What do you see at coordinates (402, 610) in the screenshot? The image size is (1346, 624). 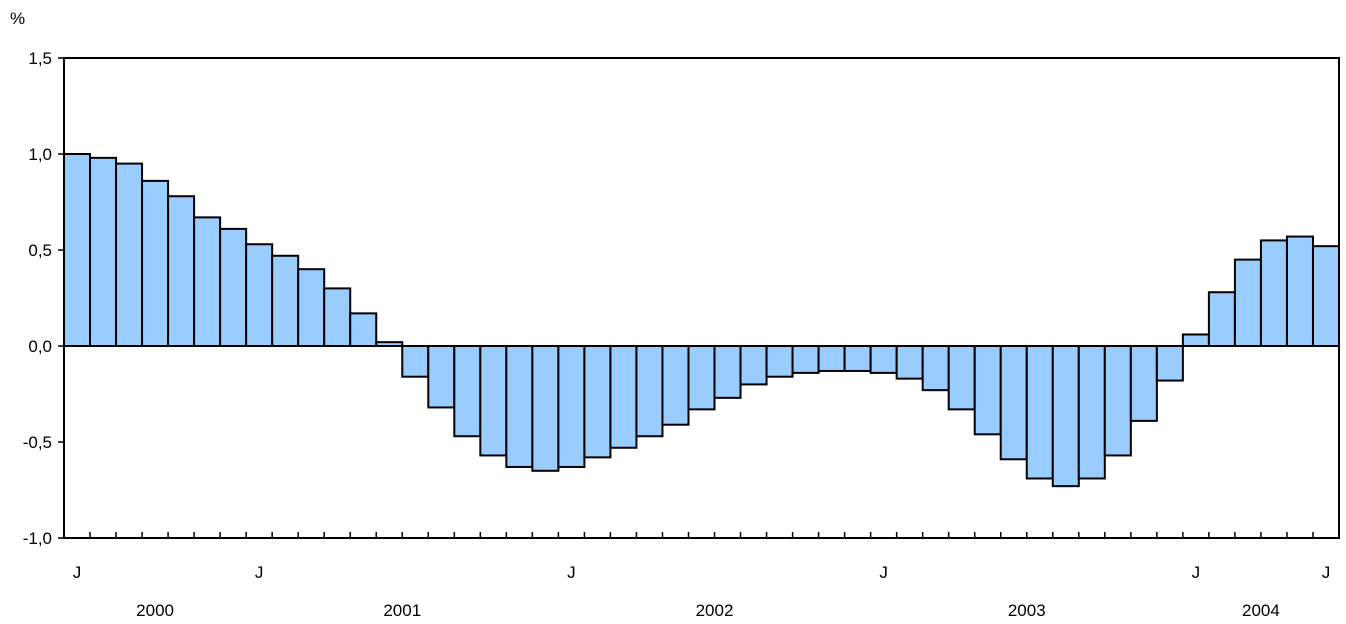 I see `x-year-label: 2001` at bounding box center [402, 610].